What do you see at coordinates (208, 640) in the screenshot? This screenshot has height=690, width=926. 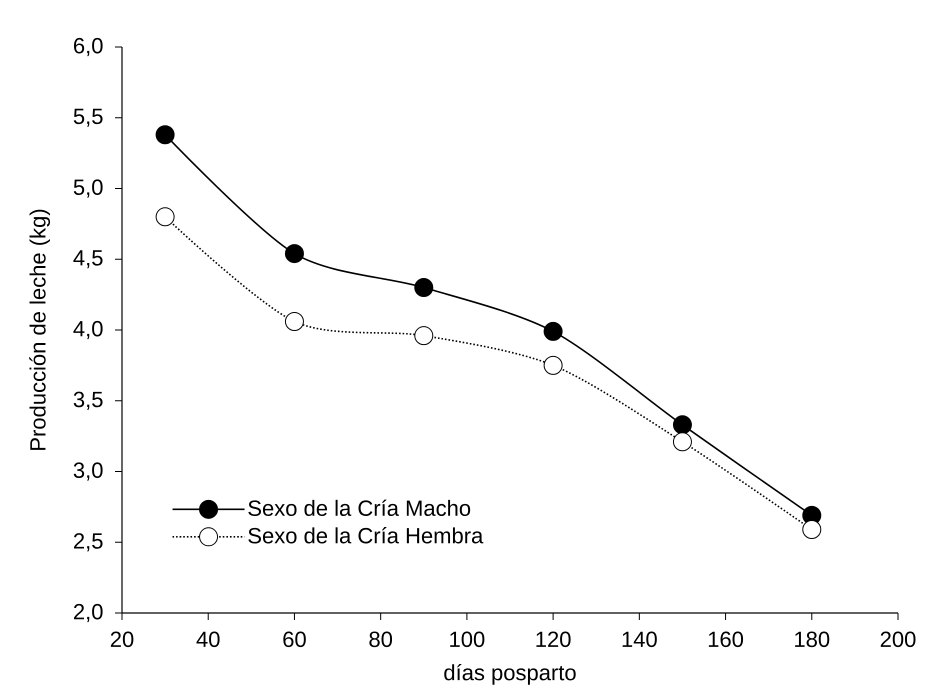 I see `x-tick-label: 40` at bounding box center [208, 640].